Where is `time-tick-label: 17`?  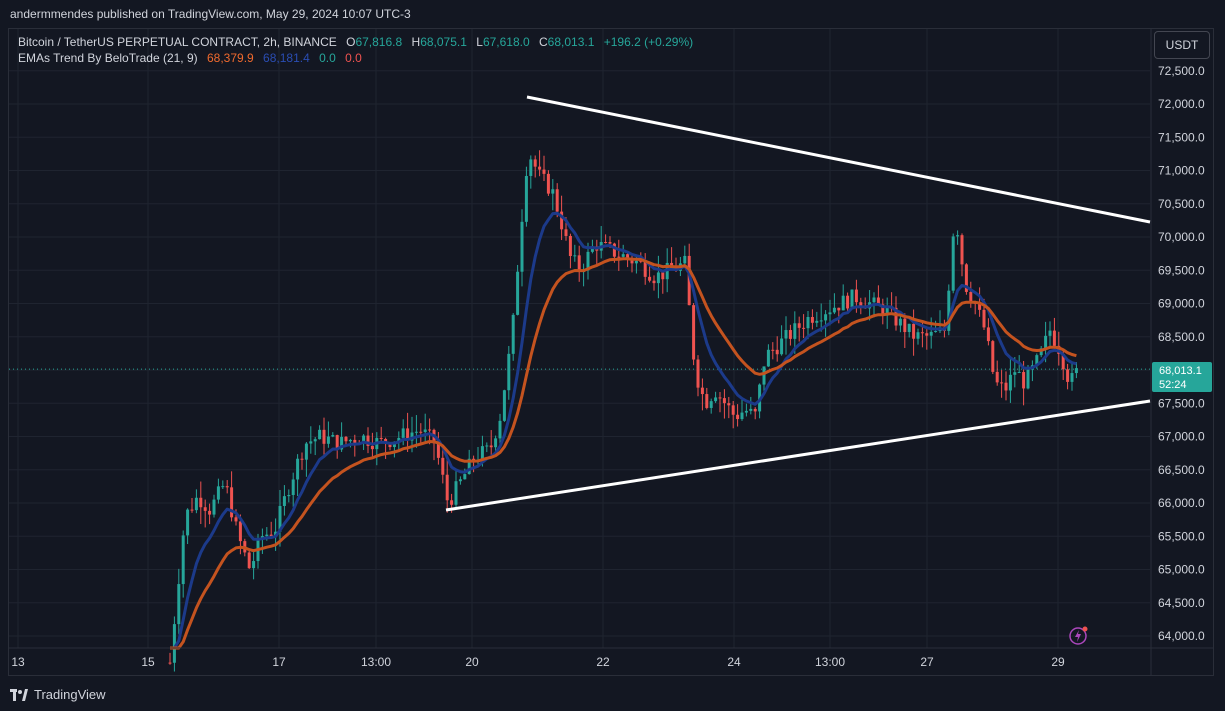
time-tick-label: 17 is located at coordinates (279, 662).